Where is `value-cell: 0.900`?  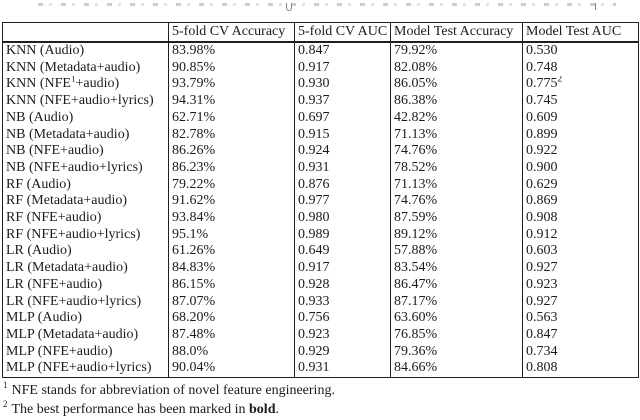 value-cell: 0.900 is located at coordinates (580, 168).